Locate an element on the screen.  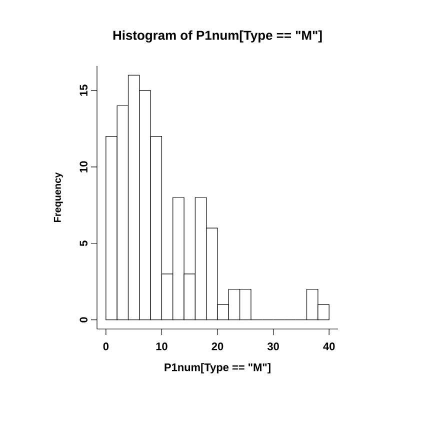
x-tick-label: 40 is located at coordinates (329, 346).